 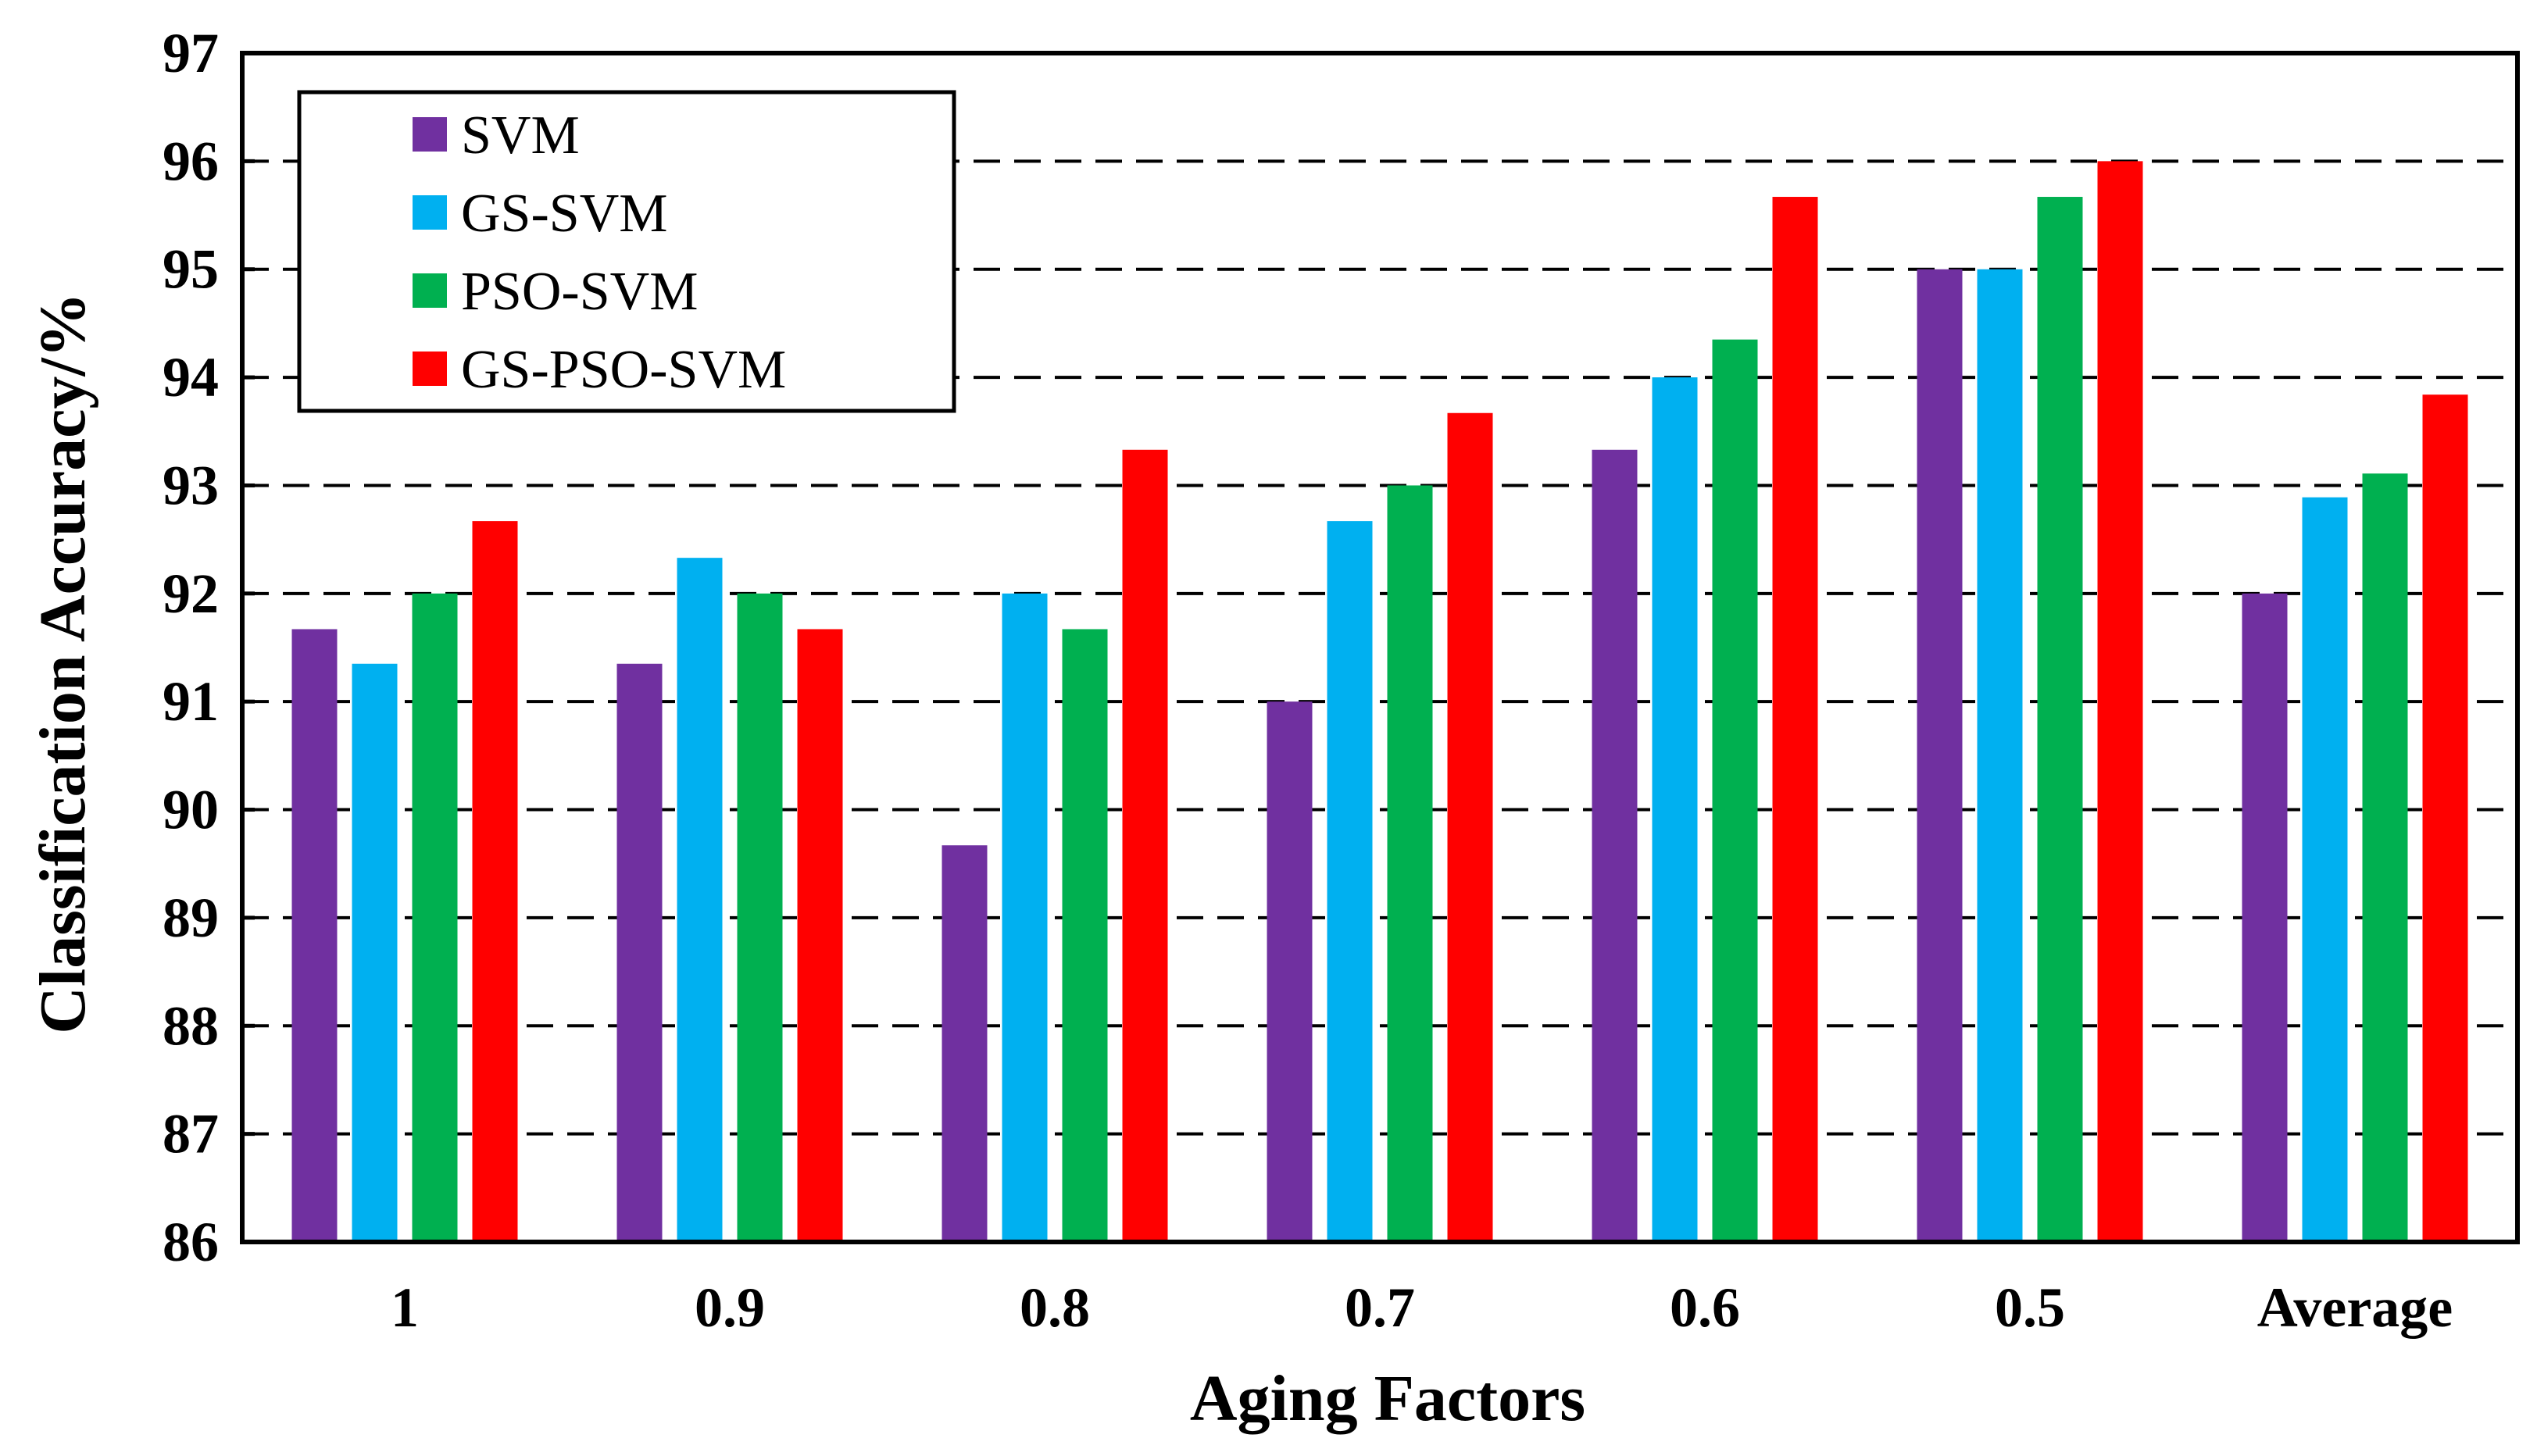 What do you see at coordinates (191, 161) in the screenshot?
I see `y-tick-label: 96` at bounding box center [191, 161].